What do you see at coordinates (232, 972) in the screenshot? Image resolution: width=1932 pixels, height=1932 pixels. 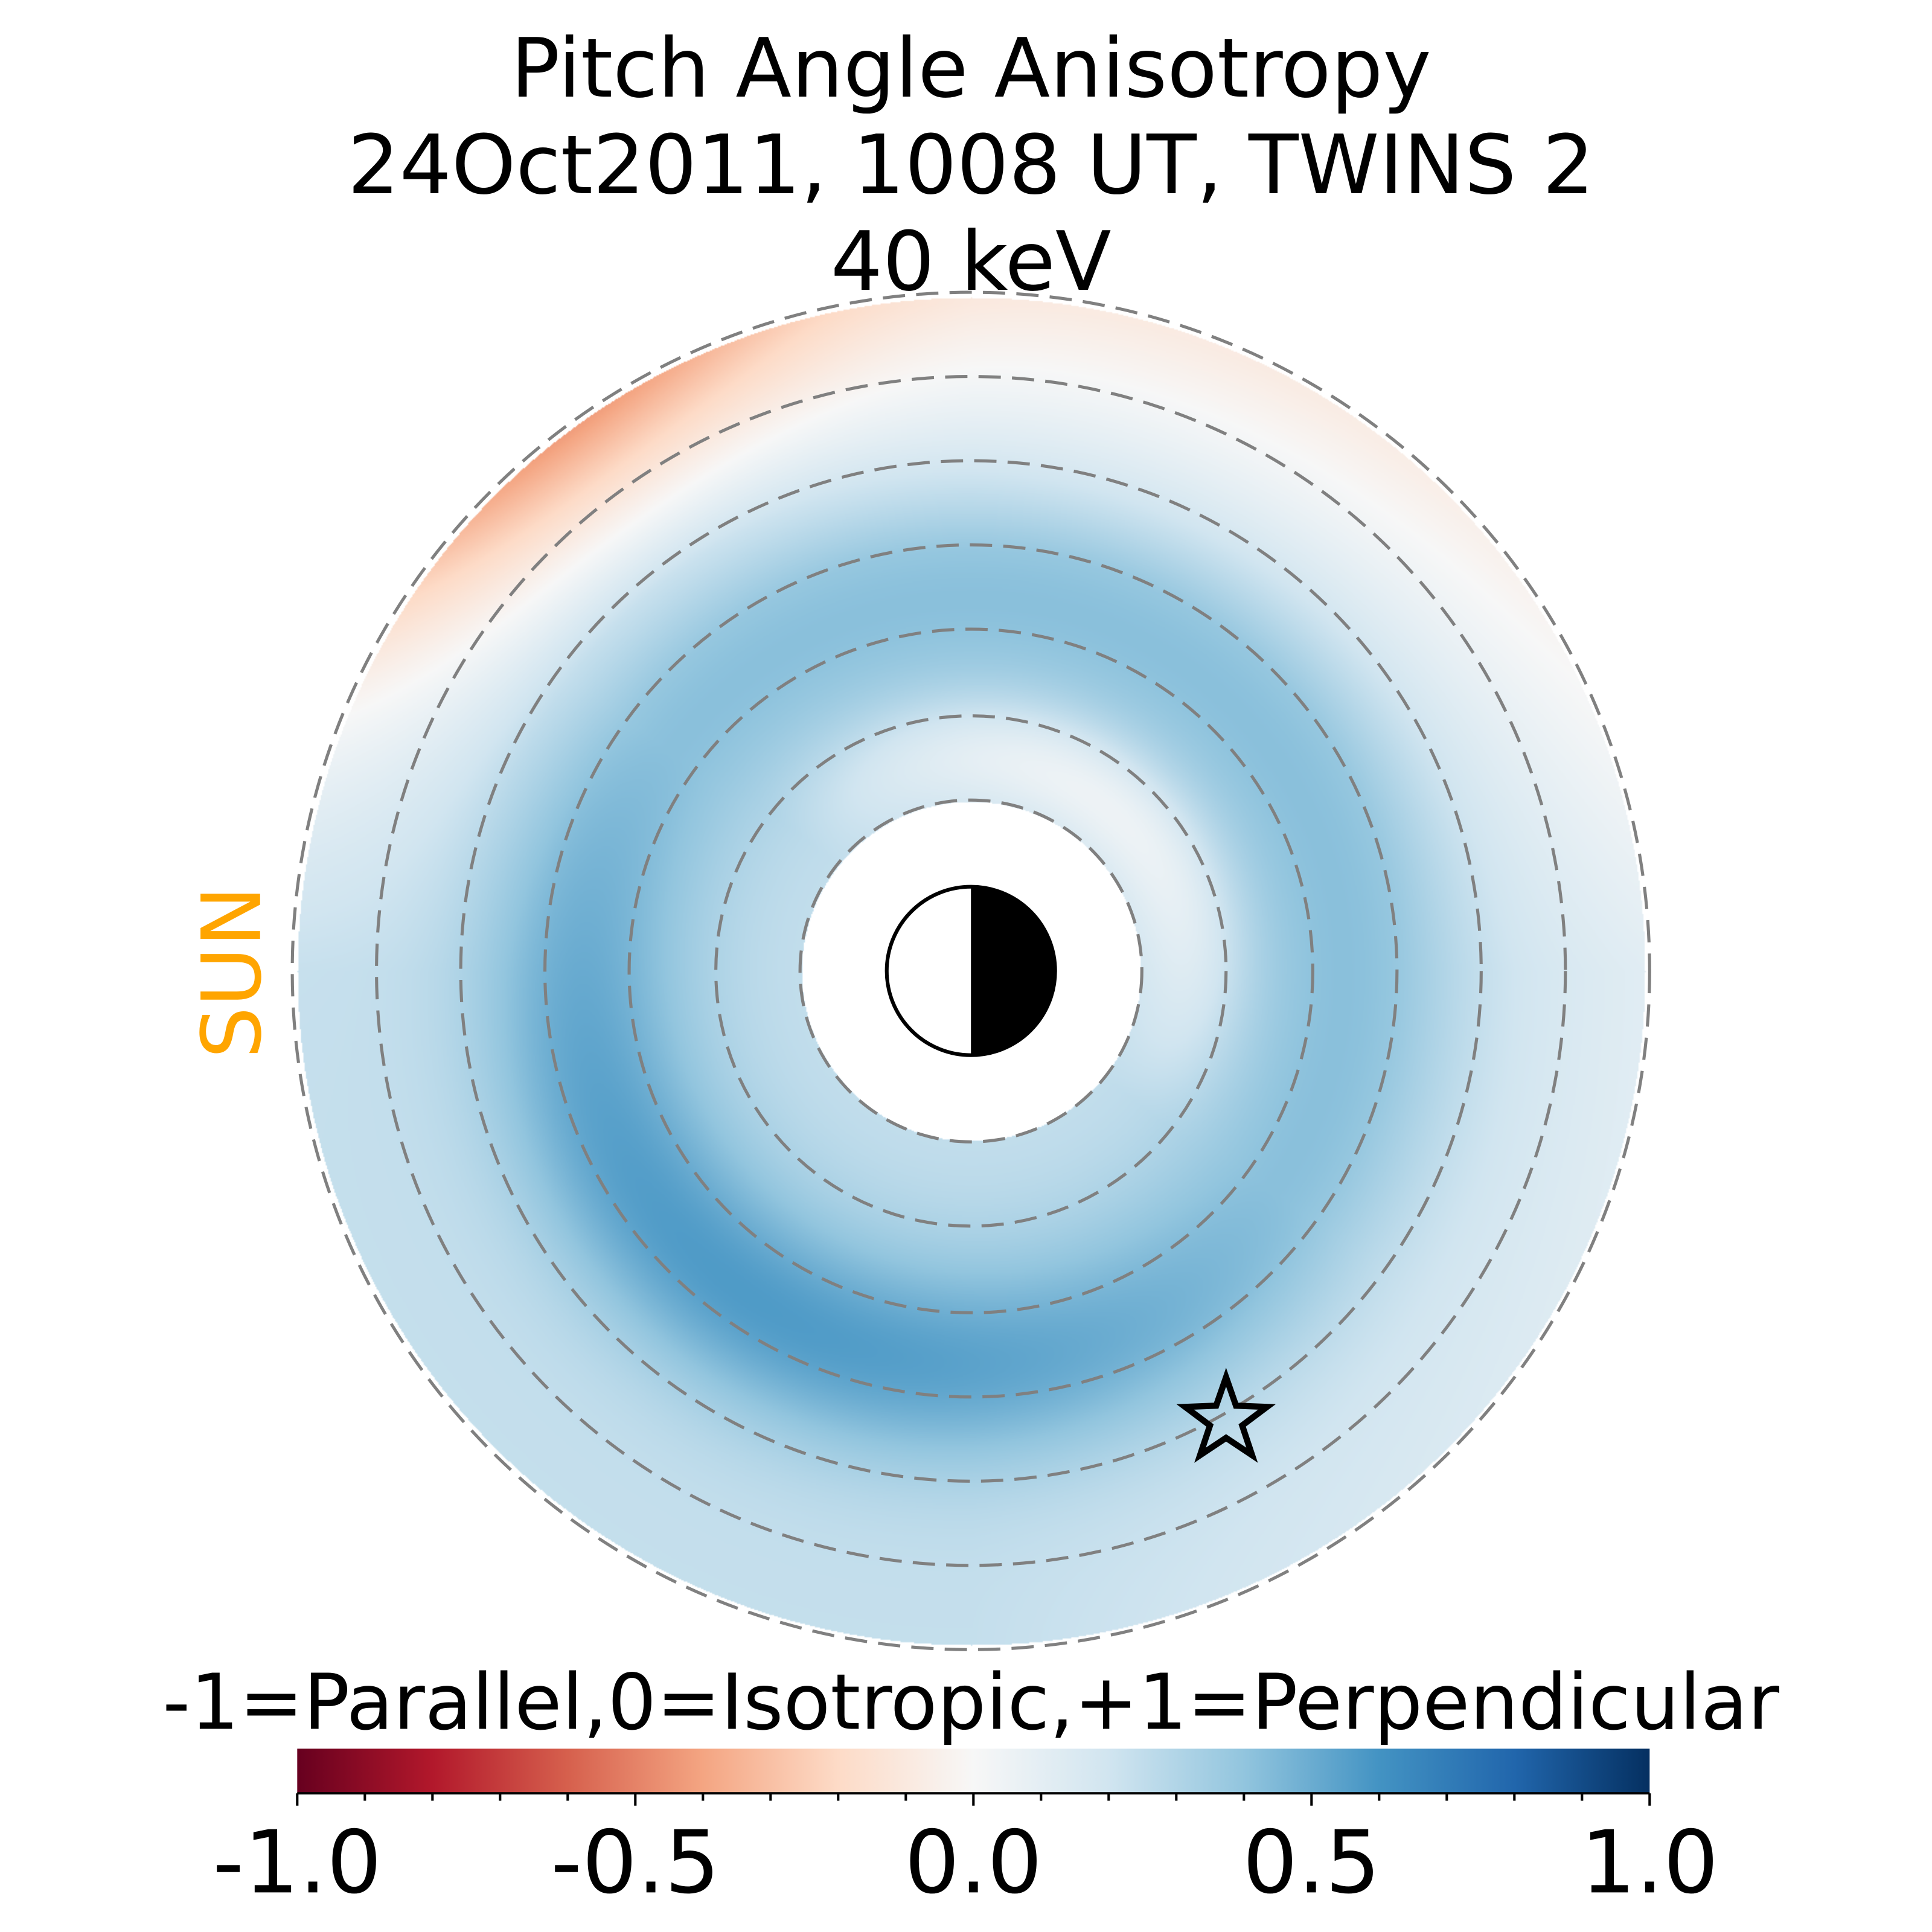 I see `sun-label: SUN` at bounding box center [232, 972].